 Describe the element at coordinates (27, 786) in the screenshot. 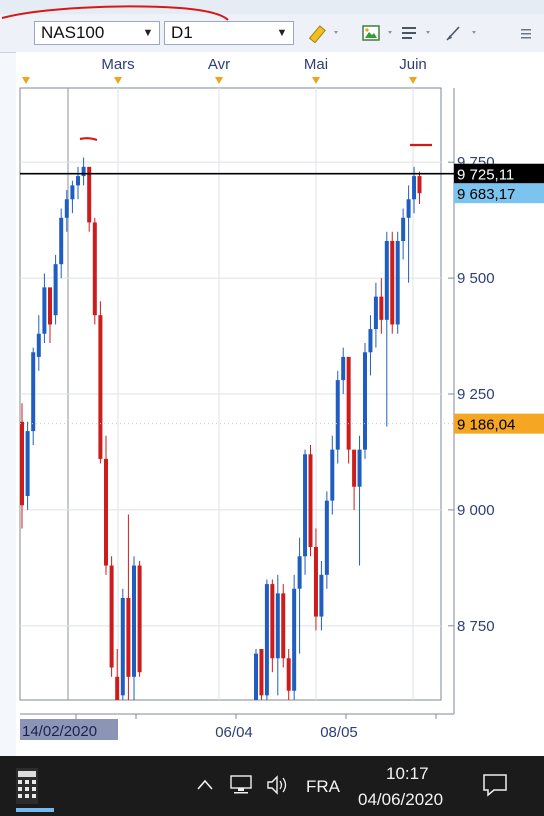

I see `calculator-icon` at that location.